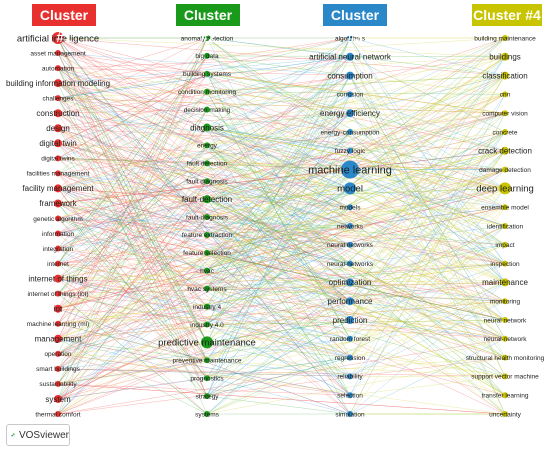 This screenshot has width=550, height=453. Describe the element at coordinates (58, 368) in the screenshot. I see `node-smart-buildings` at that location.